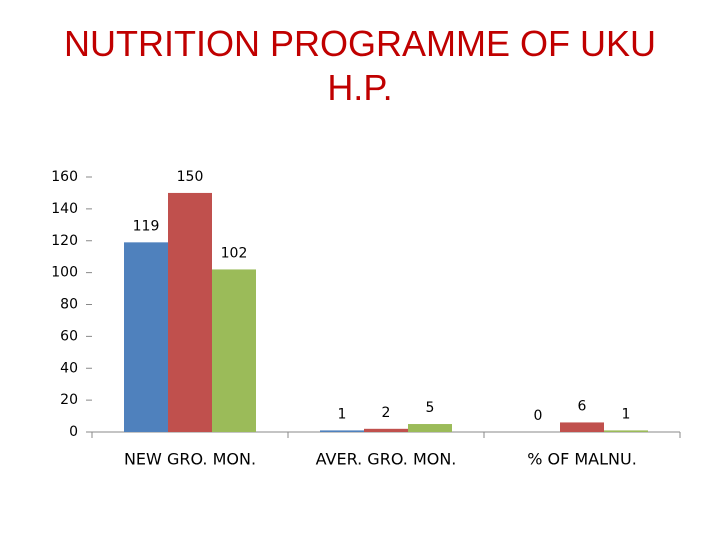 The width and height of the screenshot is (720, 540). Describe the element at coordinates (386, 459) in the screenshot. I see `x-tick-label: AVER. GRO. MON.` at that location.